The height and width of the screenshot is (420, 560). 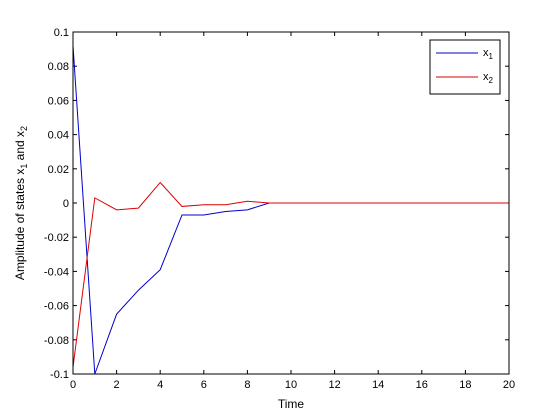 What do you see at coordinates (21, 203) in the screenshot?
I see `y-axis-label: Amplitude of states x1 and x2` at bounding box center [21, 203].